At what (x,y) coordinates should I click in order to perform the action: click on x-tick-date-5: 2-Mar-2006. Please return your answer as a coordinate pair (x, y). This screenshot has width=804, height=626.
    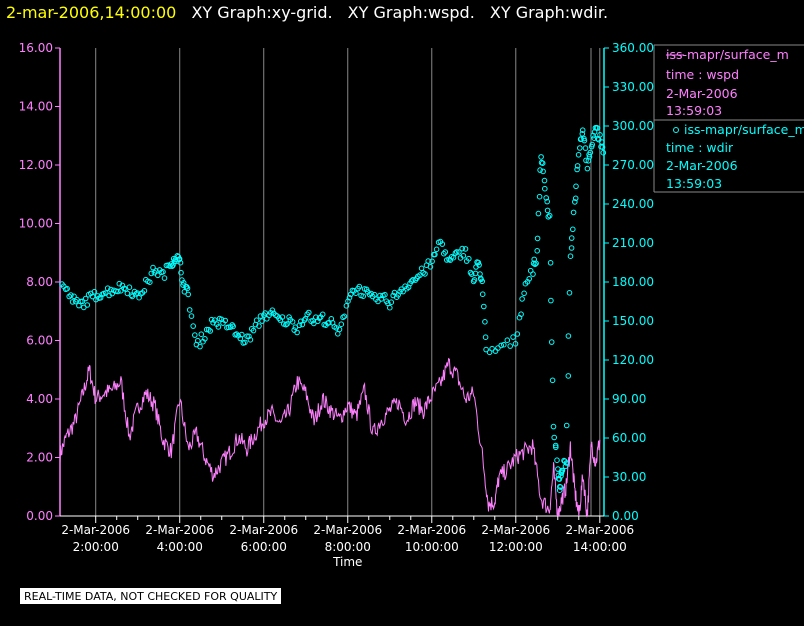
    Looking at the image, I should click on (515, 530).